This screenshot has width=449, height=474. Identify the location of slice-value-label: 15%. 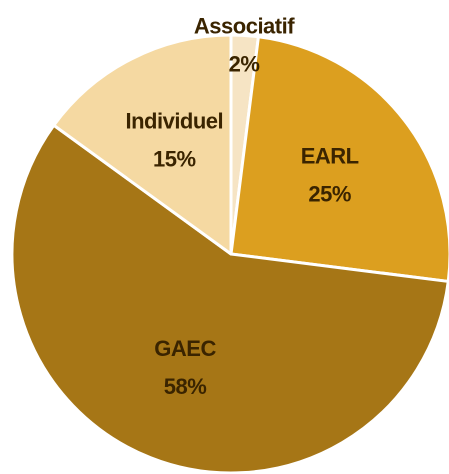
(174, 159).